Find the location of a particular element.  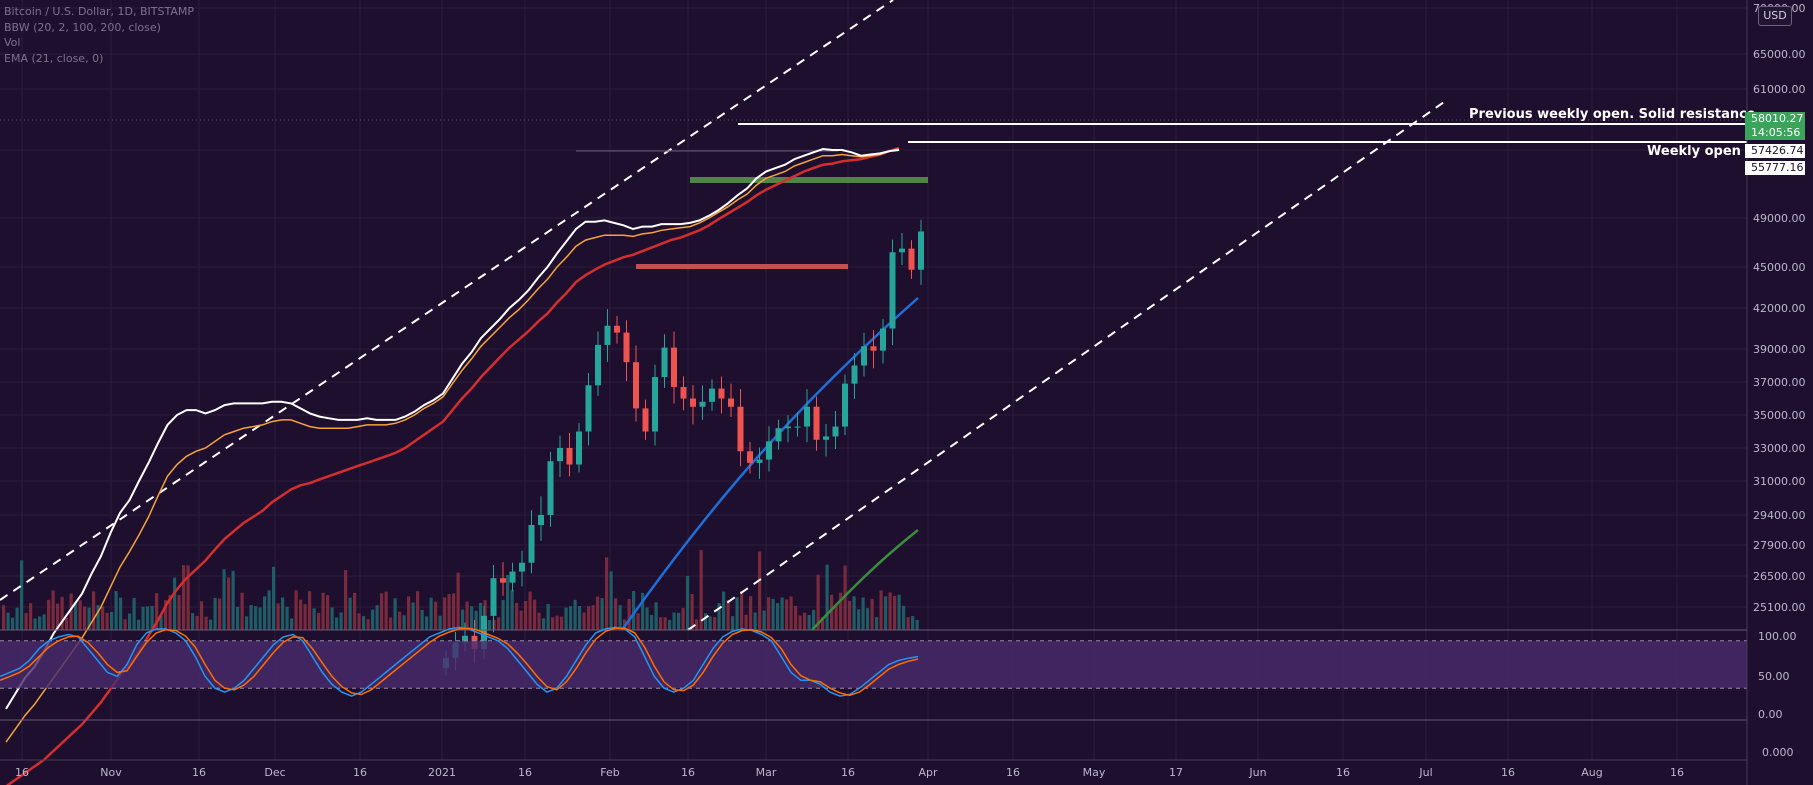

support-zones is located at coordinates (752, 209).